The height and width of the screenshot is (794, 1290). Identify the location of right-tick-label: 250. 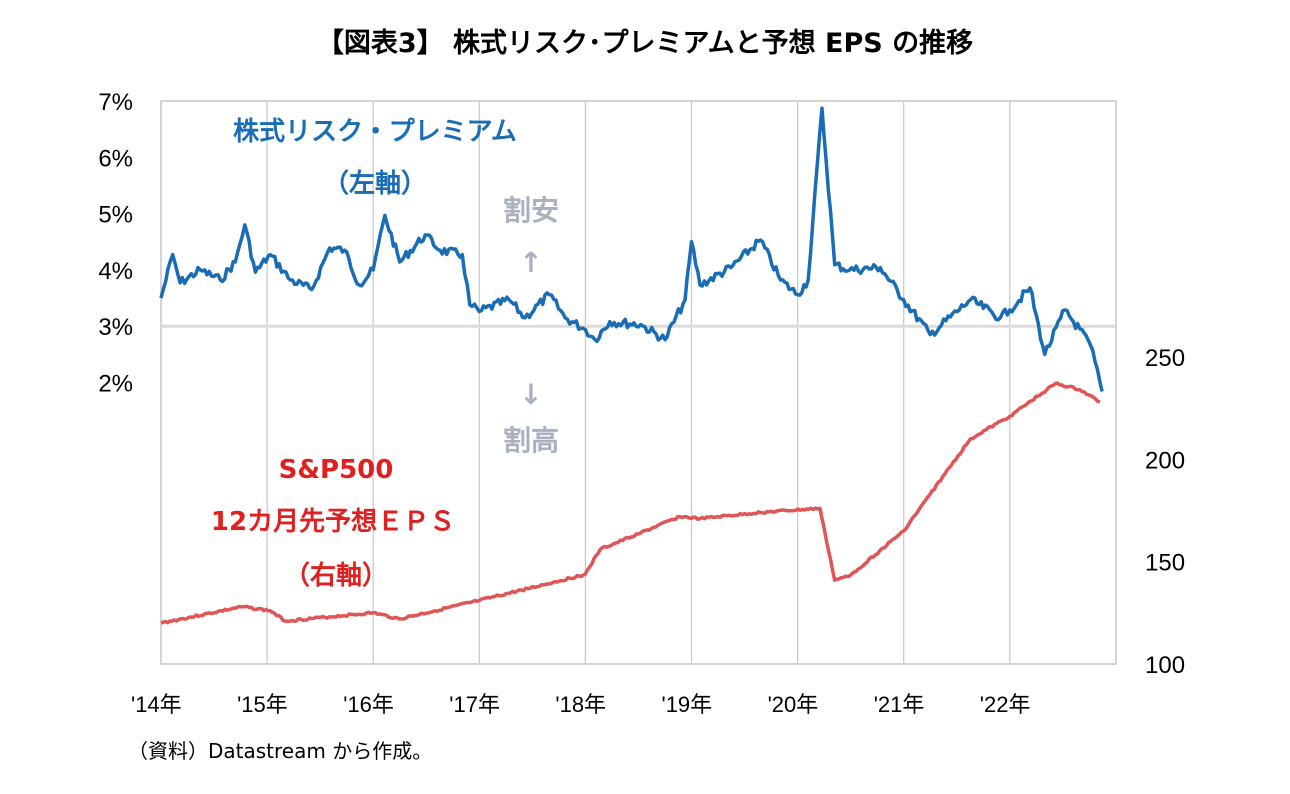
(1165, 358).